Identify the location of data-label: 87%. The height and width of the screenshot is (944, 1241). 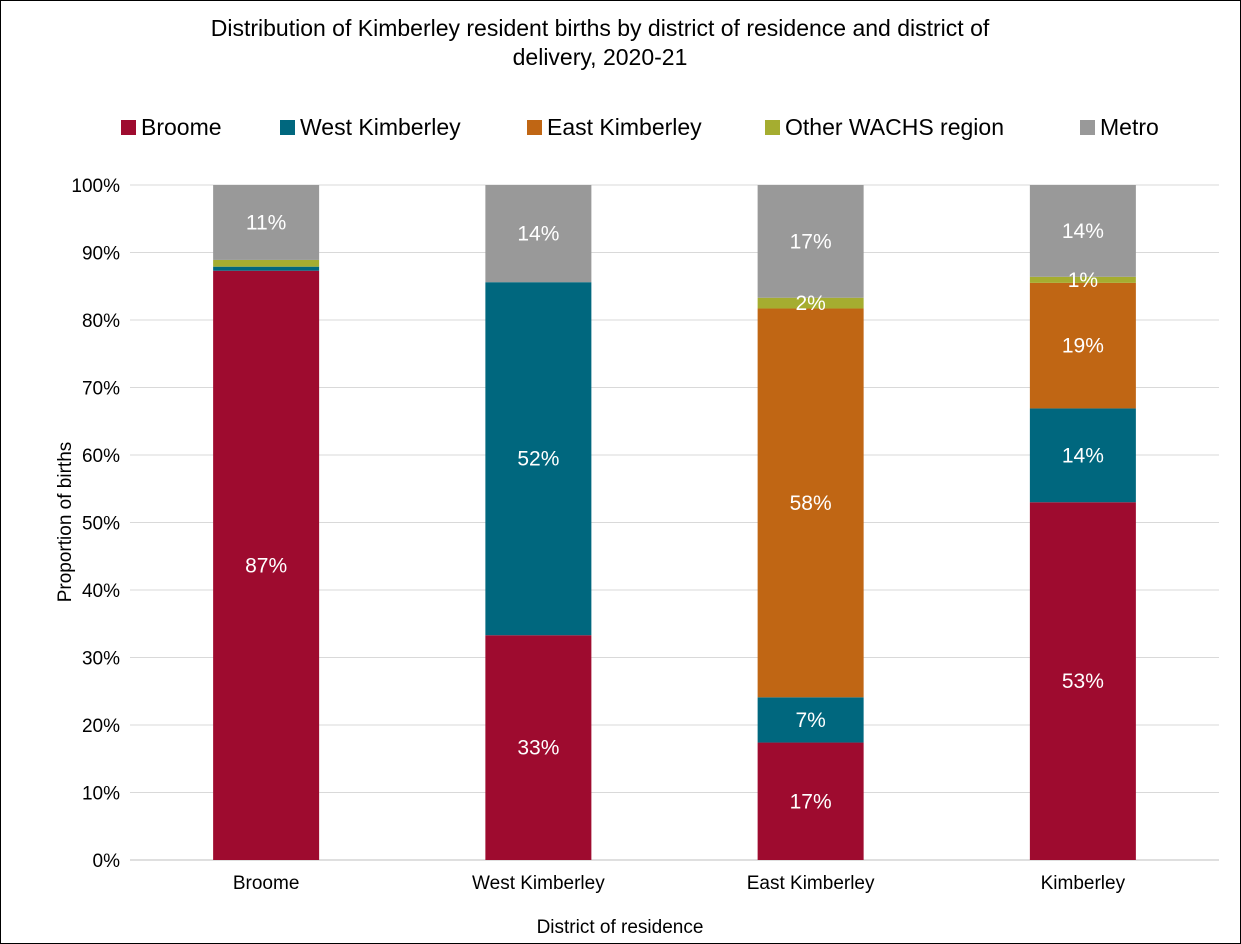
(266, 565).